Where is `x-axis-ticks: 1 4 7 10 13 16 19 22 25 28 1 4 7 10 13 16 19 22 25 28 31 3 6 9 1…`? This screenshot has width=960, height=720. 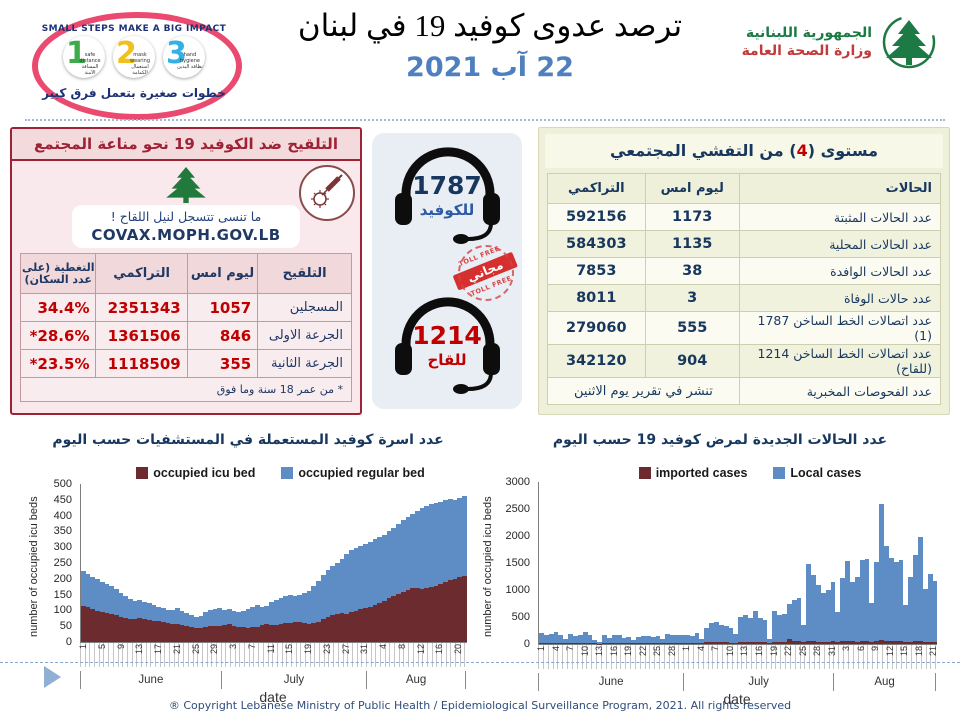
x-axis-ticks: 1 4 7 10 13 16 19 22 25 28 1 4 7 10 13 16 19 22 25 28 31 3 6 9 1… is located at coordinates (737, 657).